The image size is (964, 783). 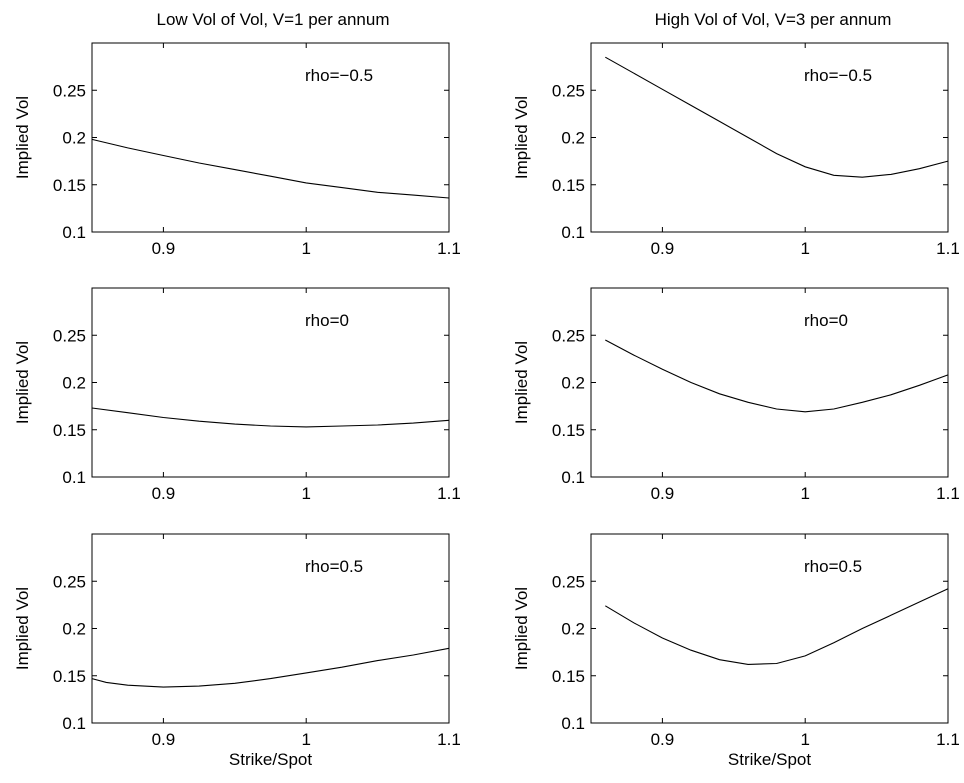 I want to click on subplot-1: 0.9 1 1.1 0.1 0.15 0.2 0.25 Implied Vol rho=−0.5, so click(x=237, y=150).